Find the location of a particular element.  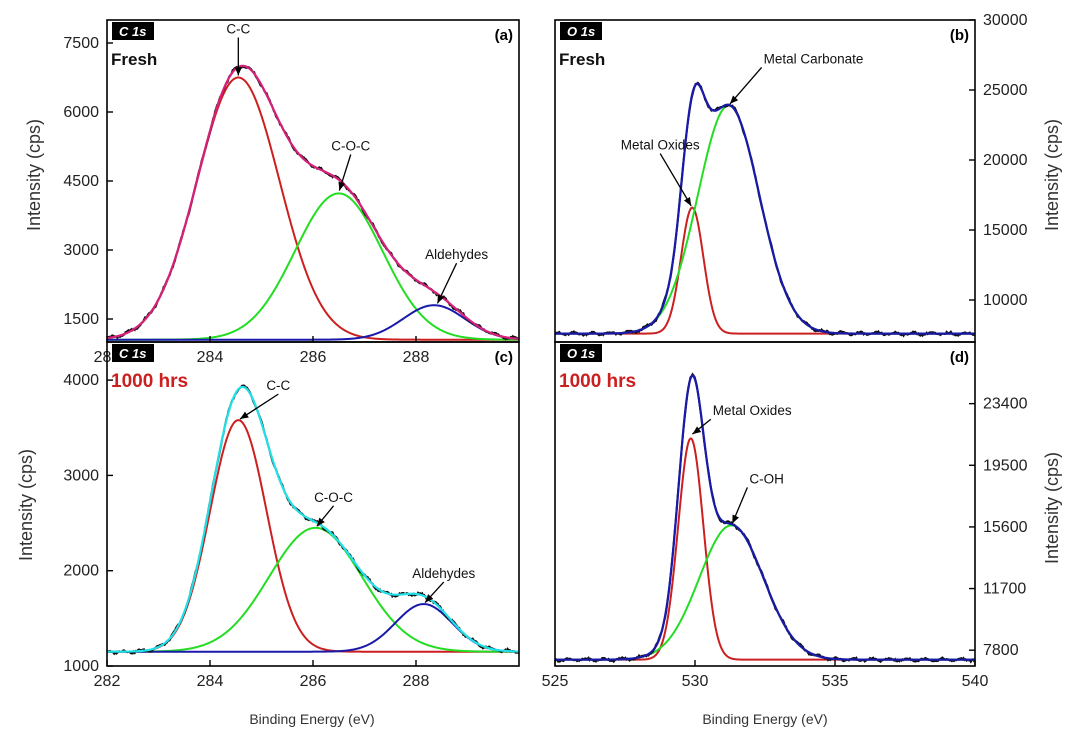

x-tick-label: 282 is located at coordinates (107, 681).